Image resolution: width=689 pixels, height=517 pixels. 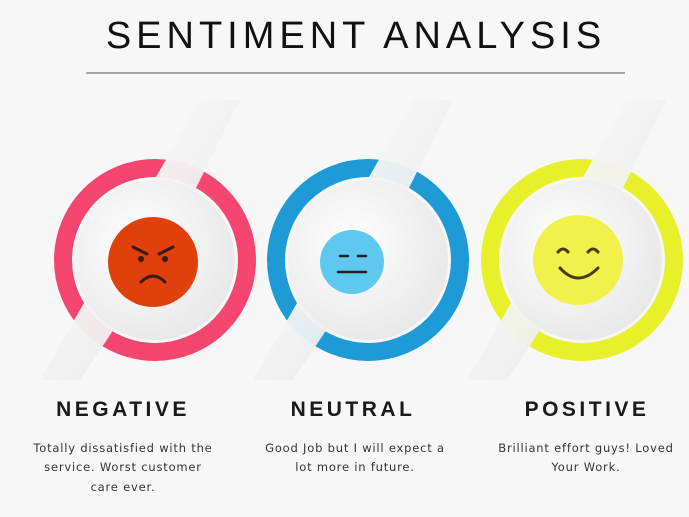 What do you see at coordinates (355, 467) in the screenshot?
I see `card-description: lot more in future.` at bounding box center [355, 467].